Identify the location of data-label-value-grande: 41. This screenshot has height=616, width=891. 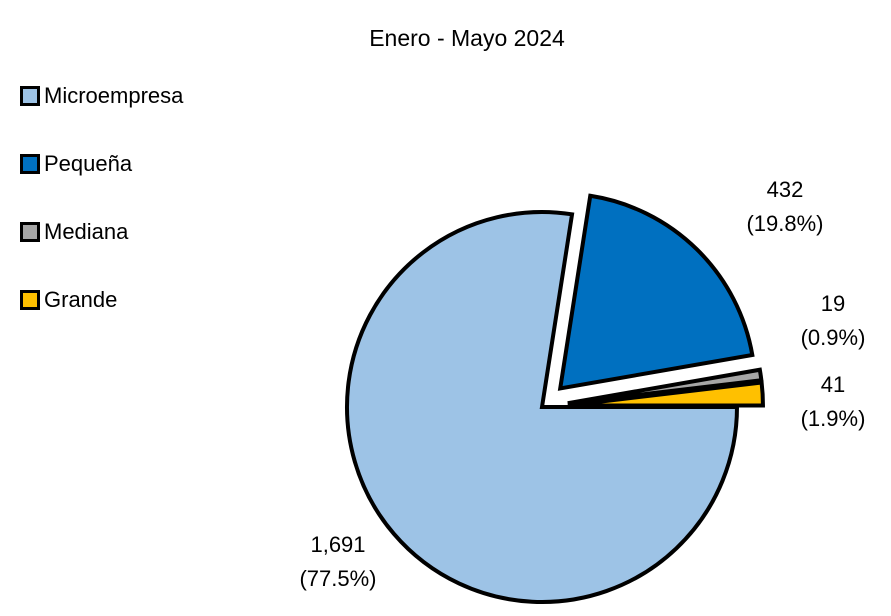
(833, 384).